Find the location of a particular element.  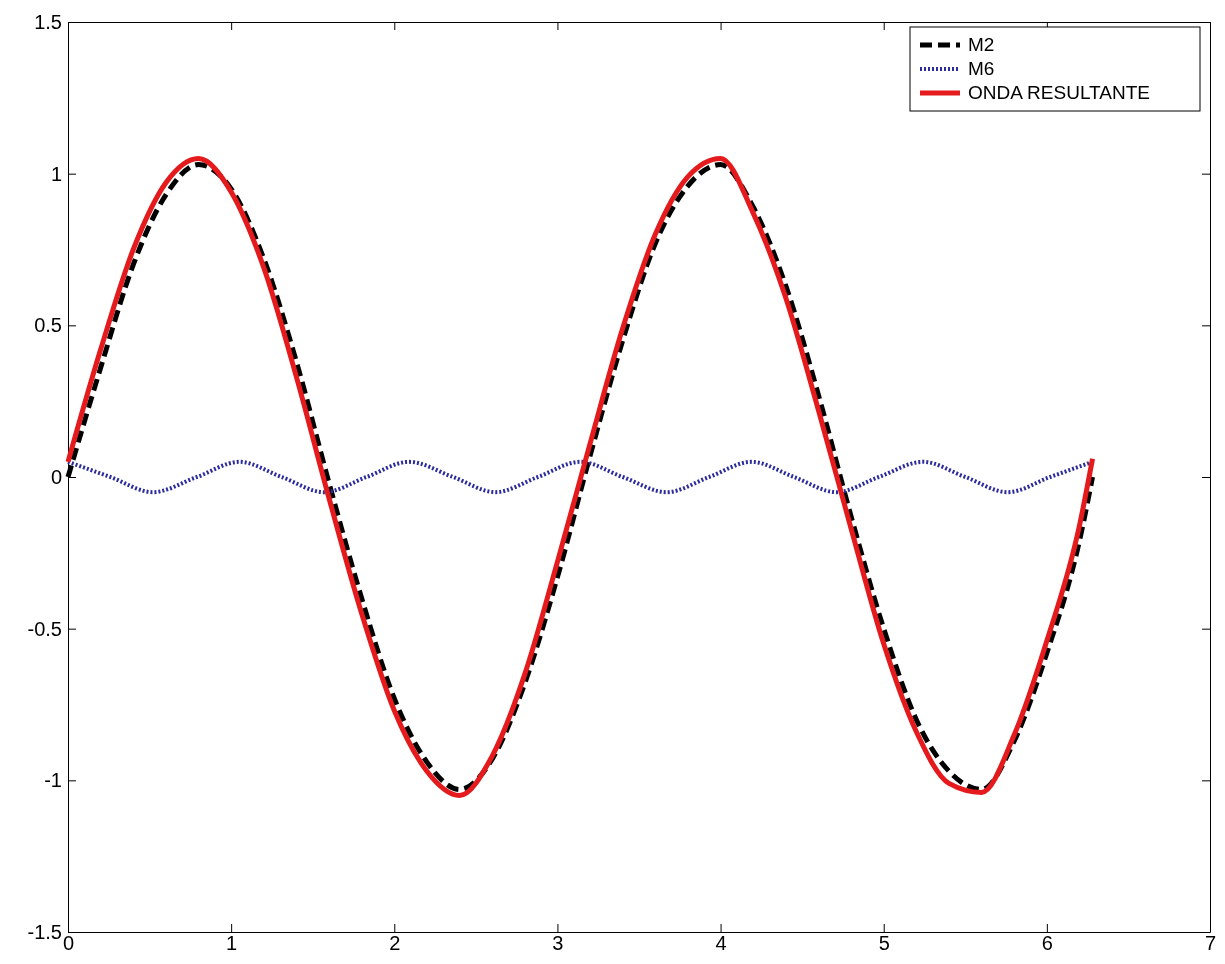

x-tick-label: 7 is located at coordinates (1210, 943).